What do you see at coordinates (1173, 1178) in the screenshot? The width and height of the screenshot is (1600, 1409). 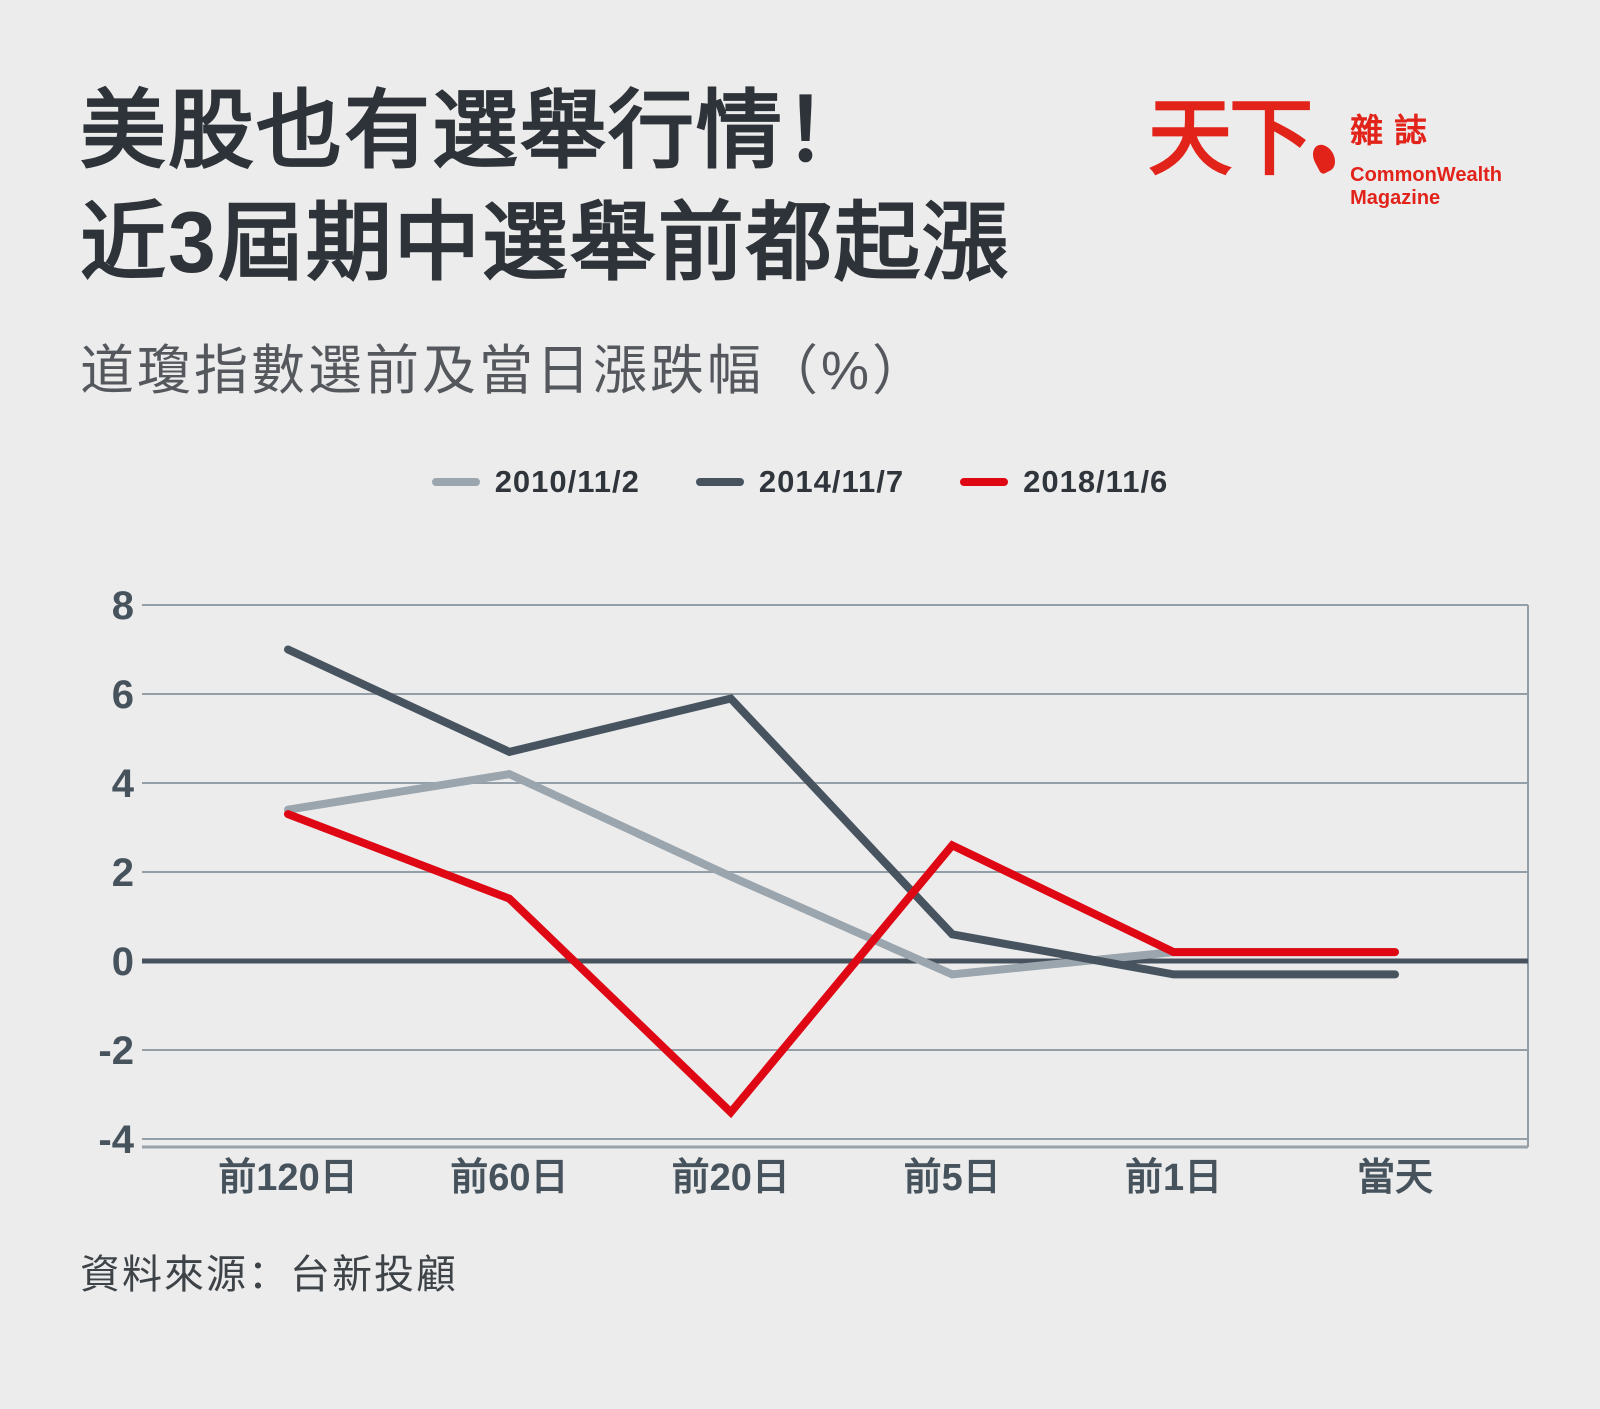 I see `x-tick-label-4: 前1日` at bounding box center [1173, 1178].